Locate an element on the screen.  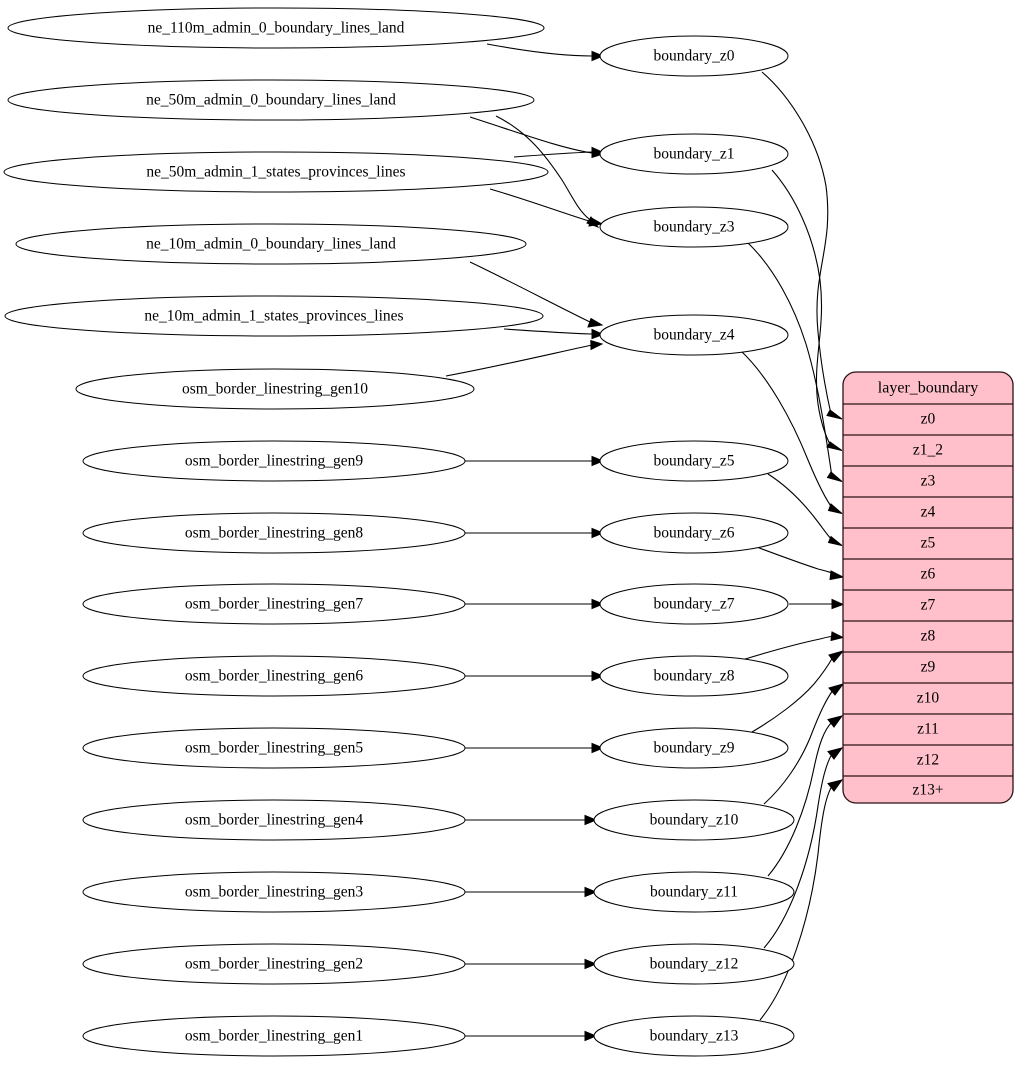
layer-table-row-z0: z0 is located at coordinates (928, 419).